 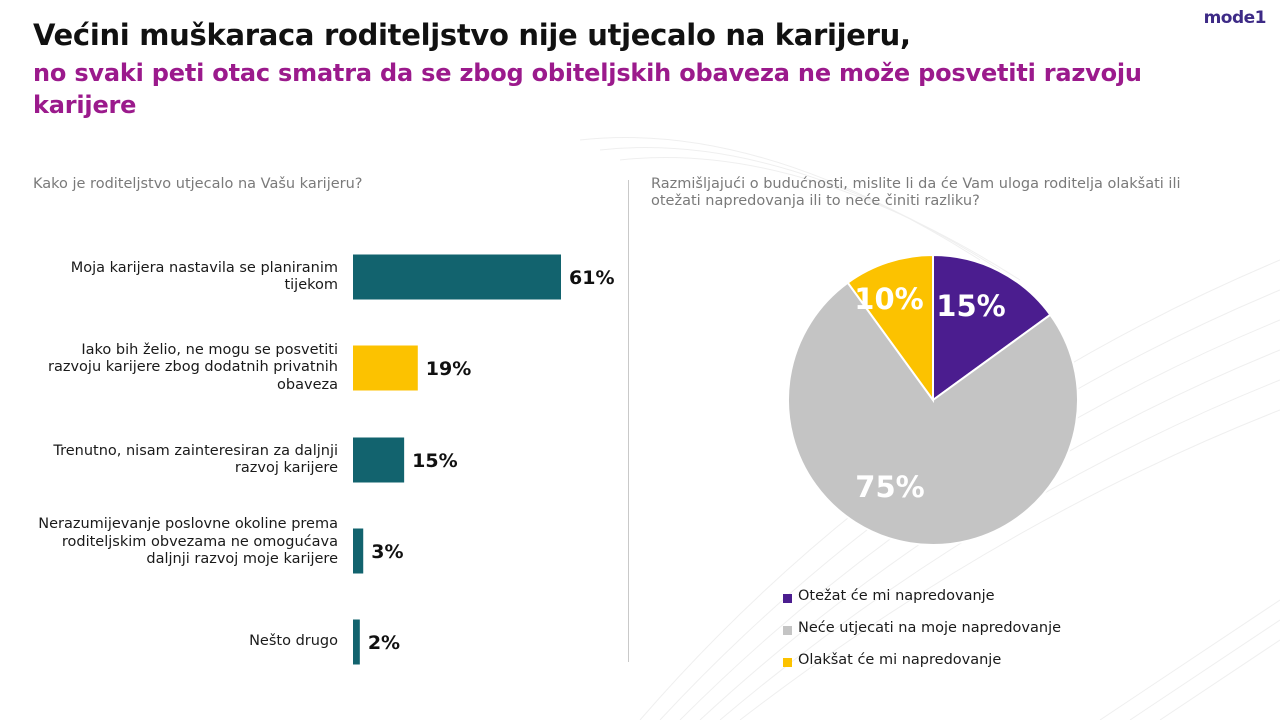 I want to click on brand-logo: mode1, so click(x=1235, y=18).